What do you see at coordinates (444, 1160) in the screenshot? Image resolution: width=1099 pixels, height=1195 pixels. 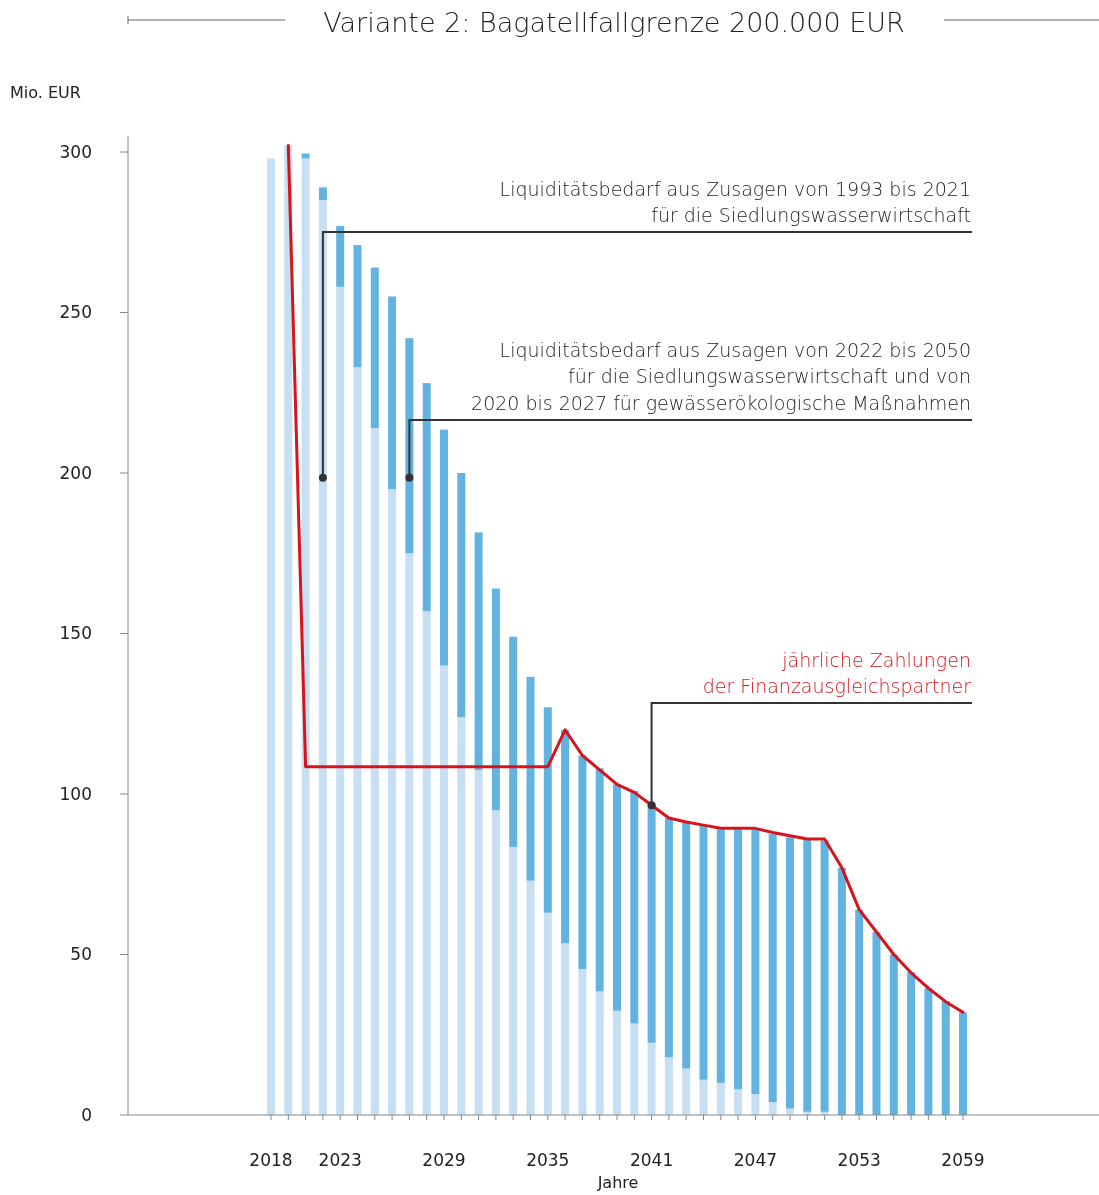 I see `x-tick-label: 2029` at bounding box center [444, 1160].